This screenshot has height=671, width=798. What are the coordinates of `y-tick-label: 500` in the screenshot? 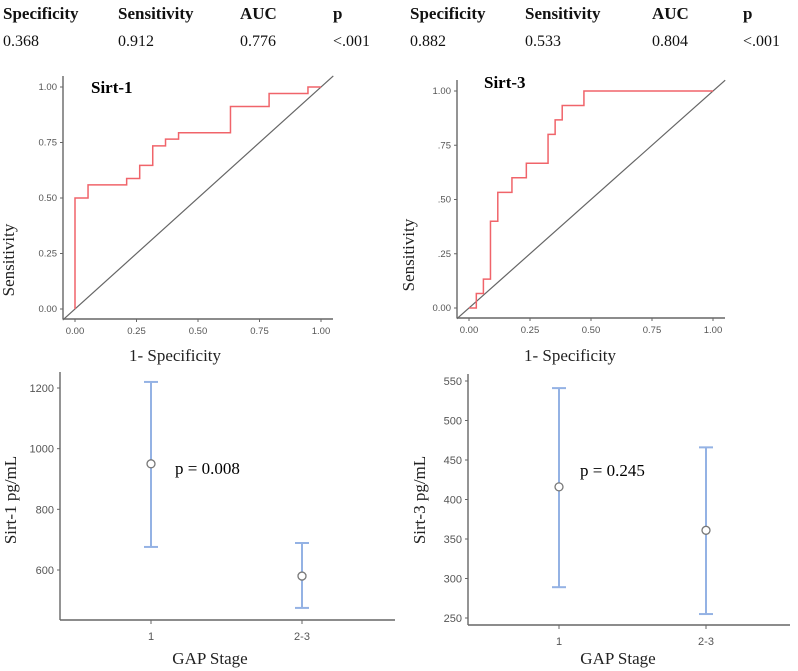 It's located at (453, 422).